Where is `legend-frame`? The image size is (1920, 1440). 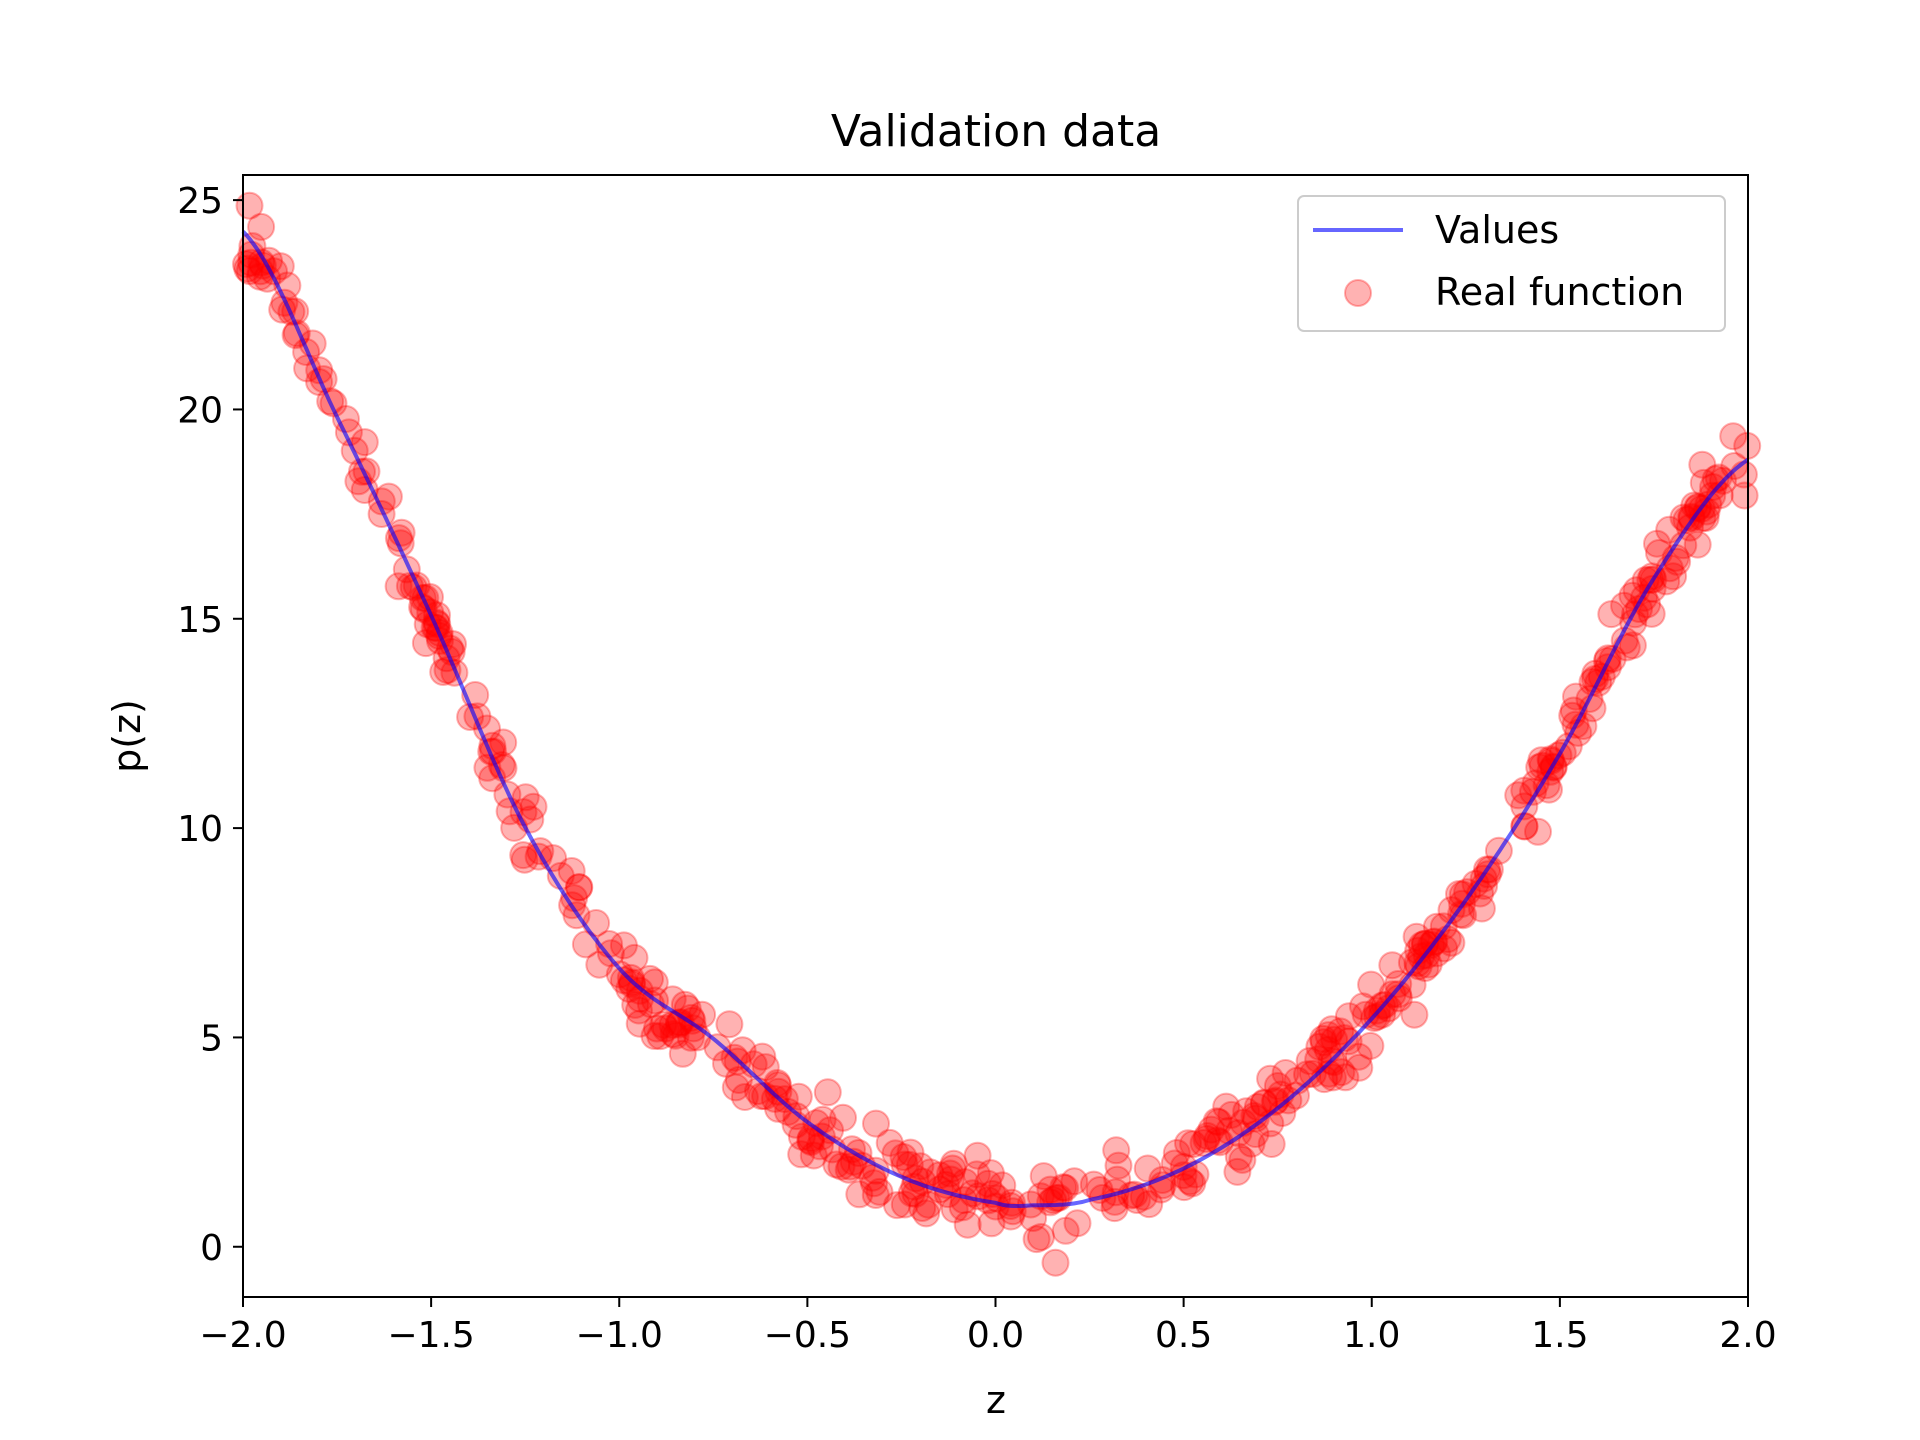 legend-frame is located at coordinates (1511, 263).